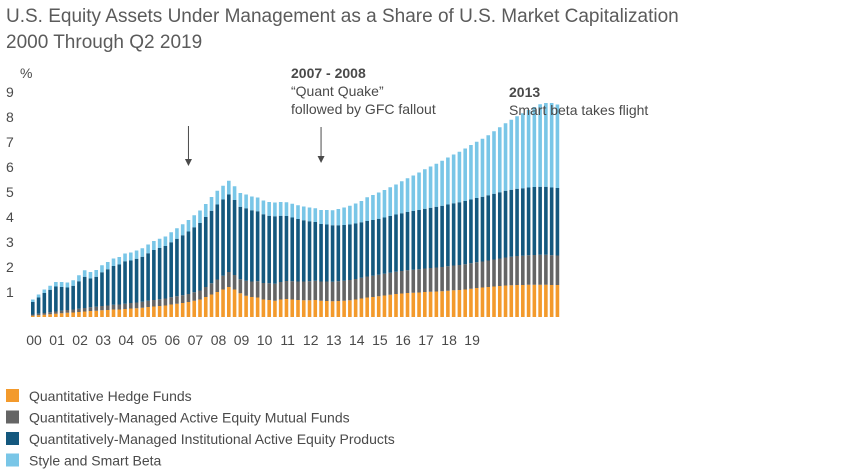  Describe the element at coordinates (188, 162) in the screenshot. I see `annotation-arrowhead` at that location.